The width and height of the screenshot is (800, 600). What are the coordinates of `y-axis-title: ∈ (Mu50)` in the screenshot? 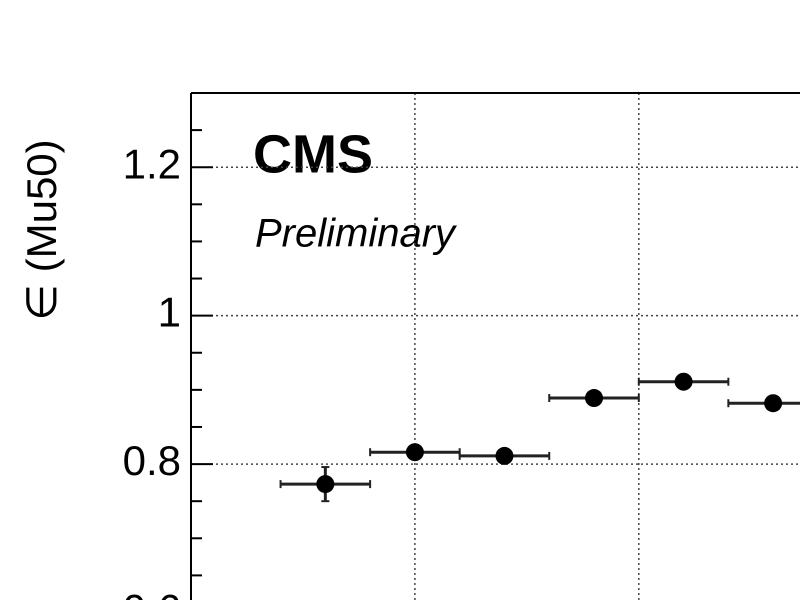 It's located at (41, 229).